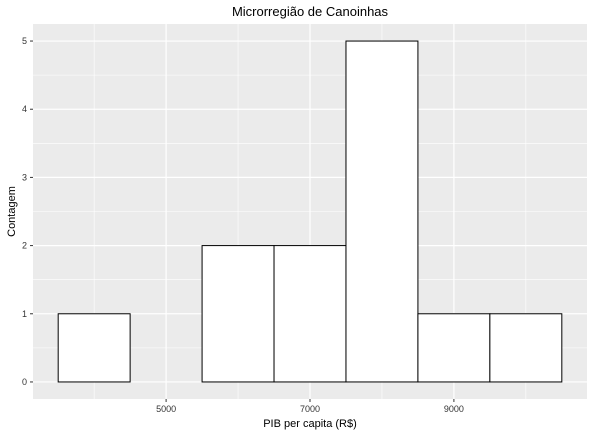 Image resolution: width=593 pixels, height=434 pixels. Describe the element at coordinates (310, 11) in the screenshot. I see `chart-title: Microrregião de Canoinhas` at that location.